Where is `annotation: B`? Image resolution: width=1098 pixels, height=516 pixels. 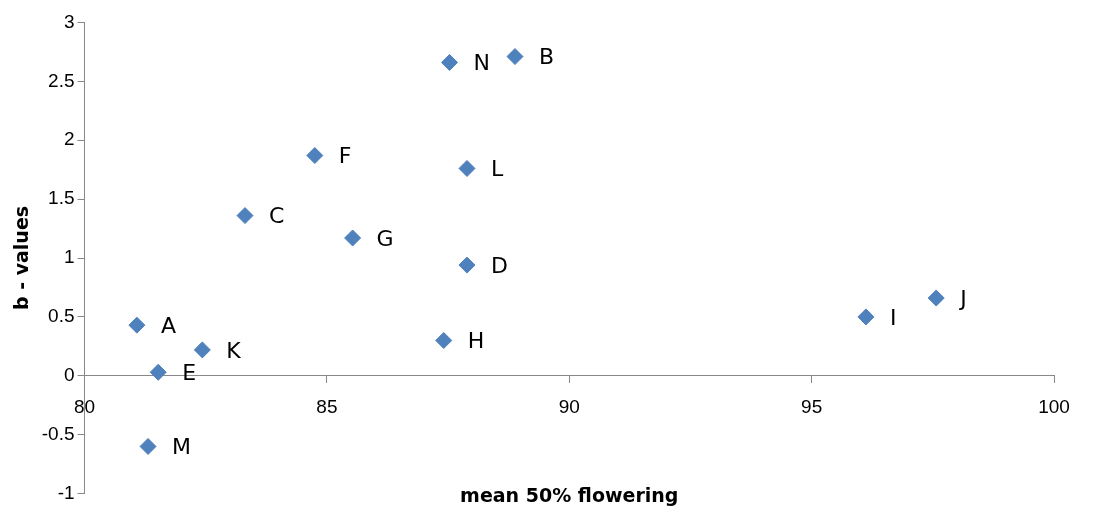
annotation: B is located at coordinates (546, 57).